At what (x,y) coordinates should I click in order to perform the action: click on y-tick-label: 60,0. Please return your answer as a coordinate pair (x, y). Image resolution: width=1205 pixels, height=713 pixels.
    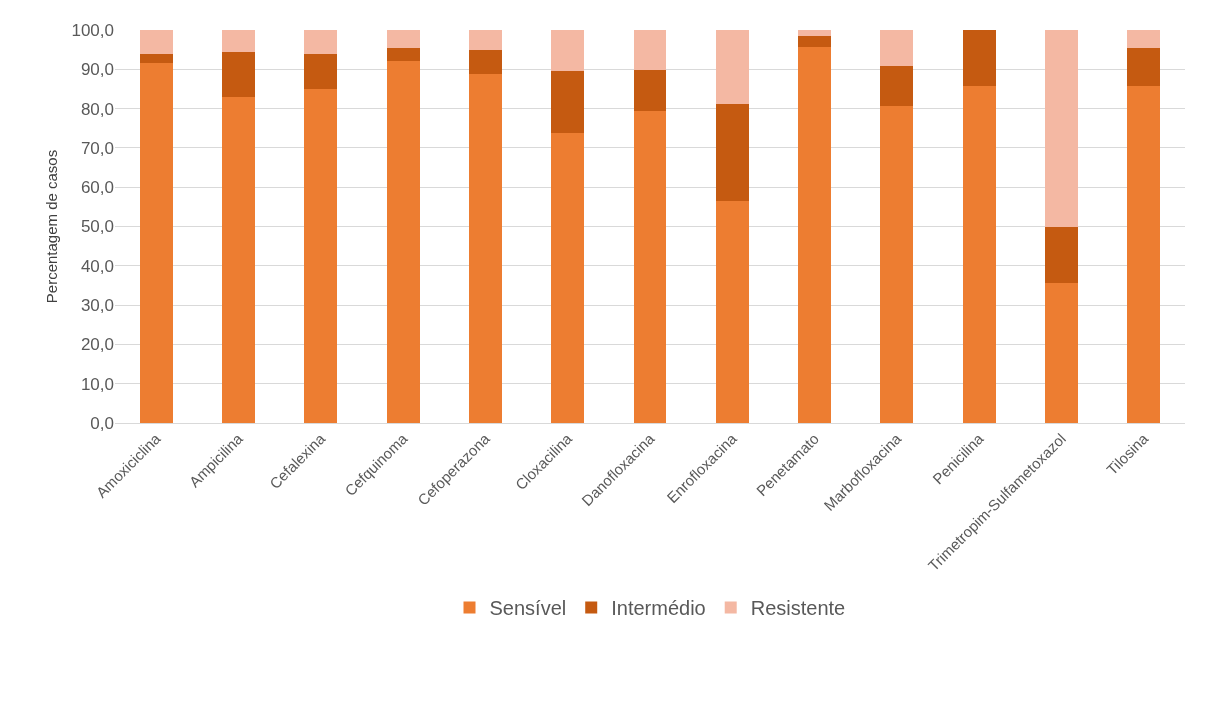
    Looking at the image, I should click on (97, 188).